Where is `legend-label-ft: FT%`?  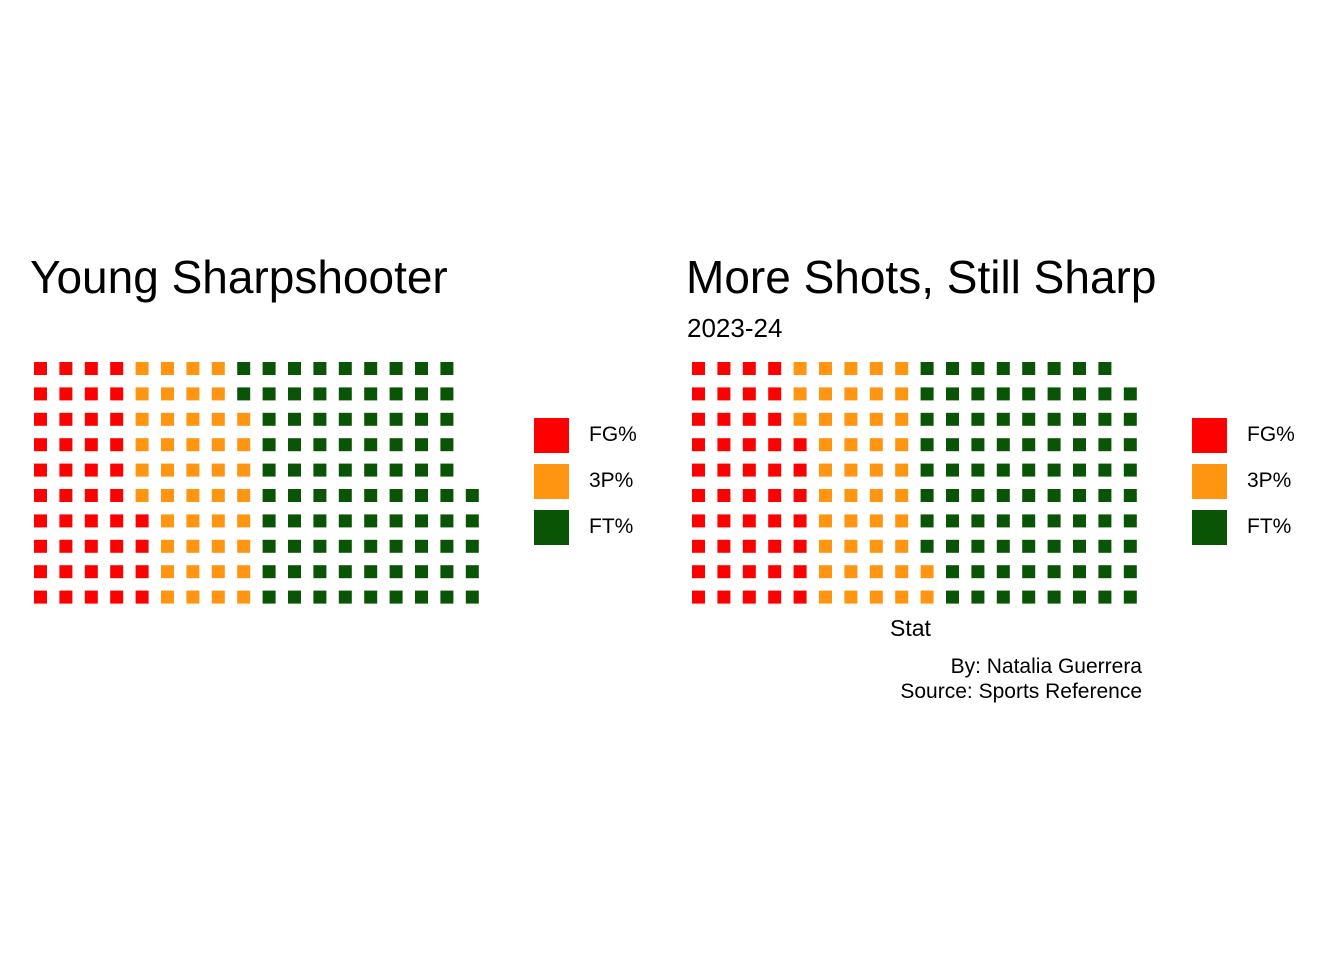 legend-label-ft: FT% is located at coordinates (611, 526).